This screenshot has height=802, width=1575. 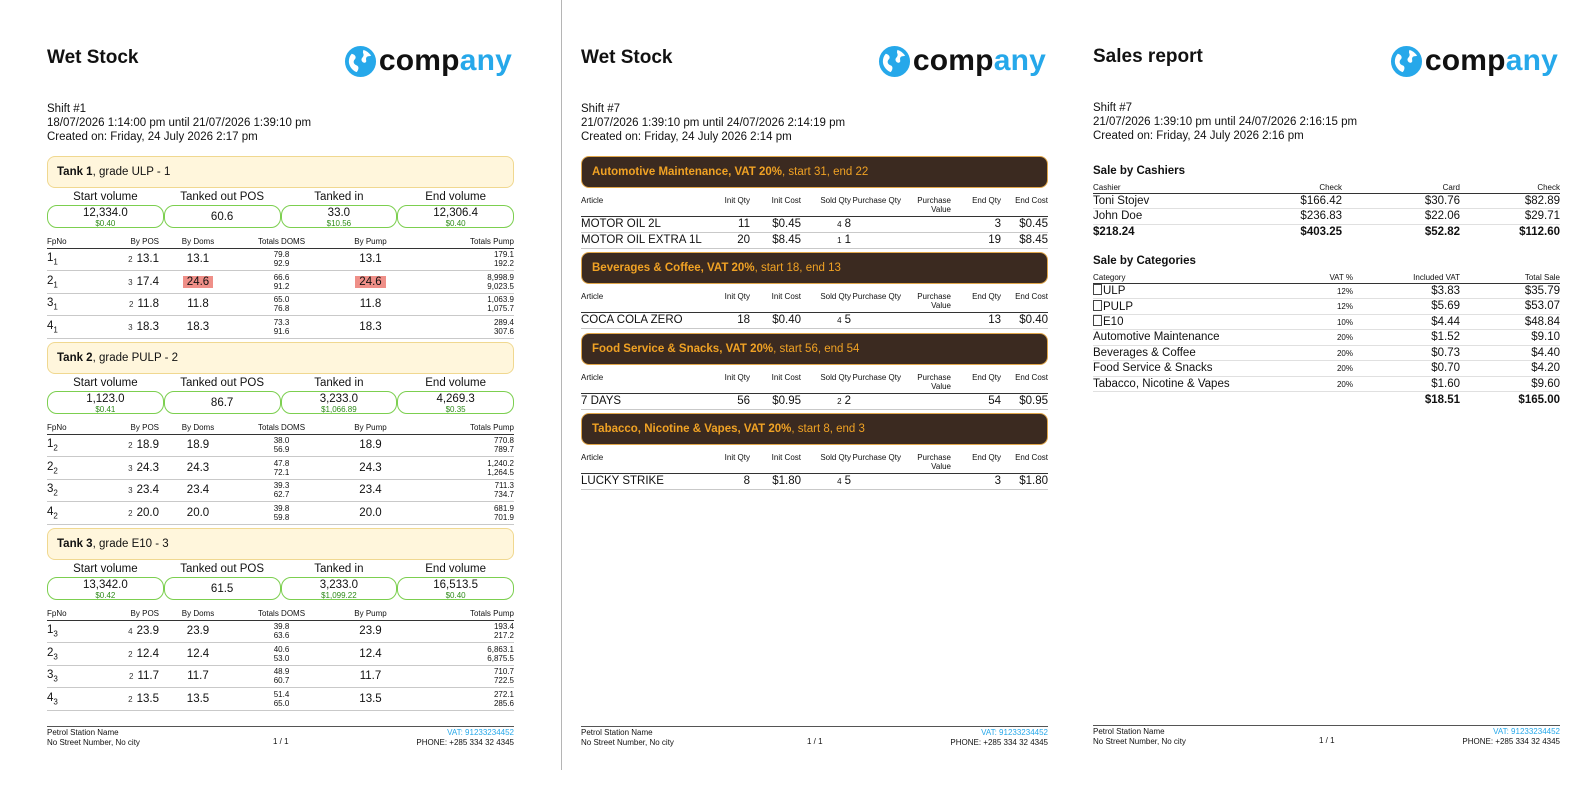 I want to click on totals-pump-end: 9,023.5, so click(x=500, y=286).